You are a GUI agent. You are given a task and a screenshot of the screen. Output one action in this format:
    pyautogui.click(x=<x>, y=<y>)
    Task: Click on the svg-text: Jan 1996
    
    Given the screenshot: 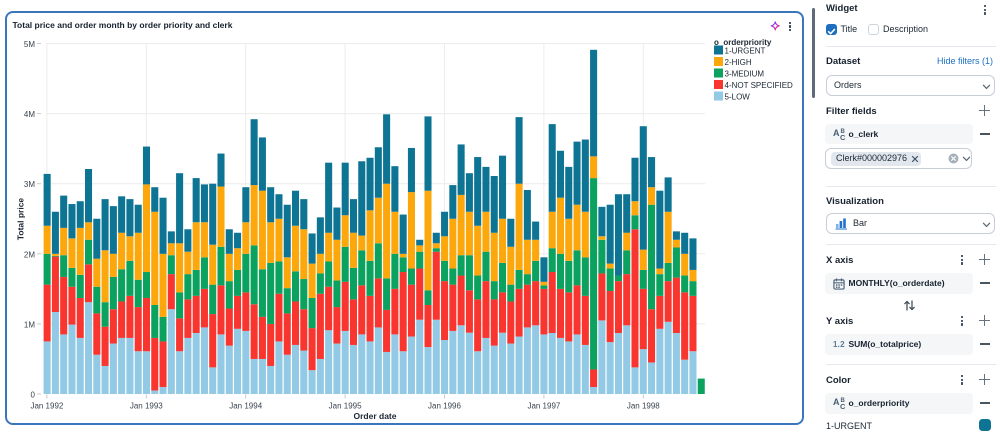 What is the action you would take?
    pyautogui.click(x=444, y=406)
    